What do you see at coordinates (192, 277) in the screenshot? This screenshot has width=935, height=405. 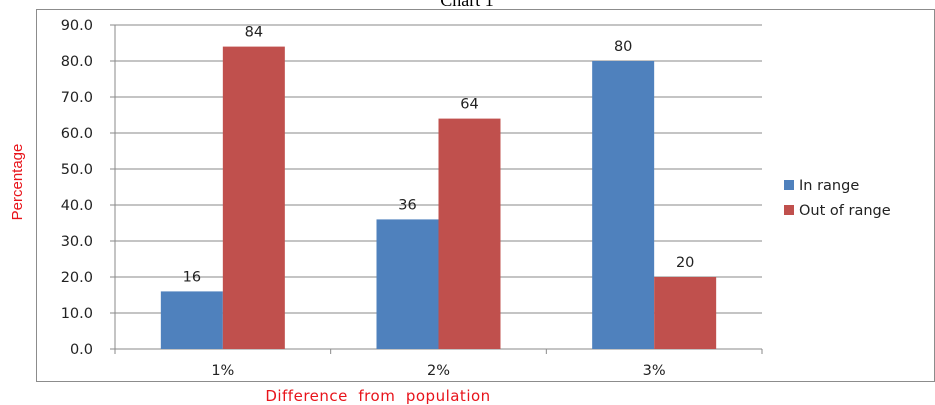 I see `data-label: 16` at bounding box center [192, 277].